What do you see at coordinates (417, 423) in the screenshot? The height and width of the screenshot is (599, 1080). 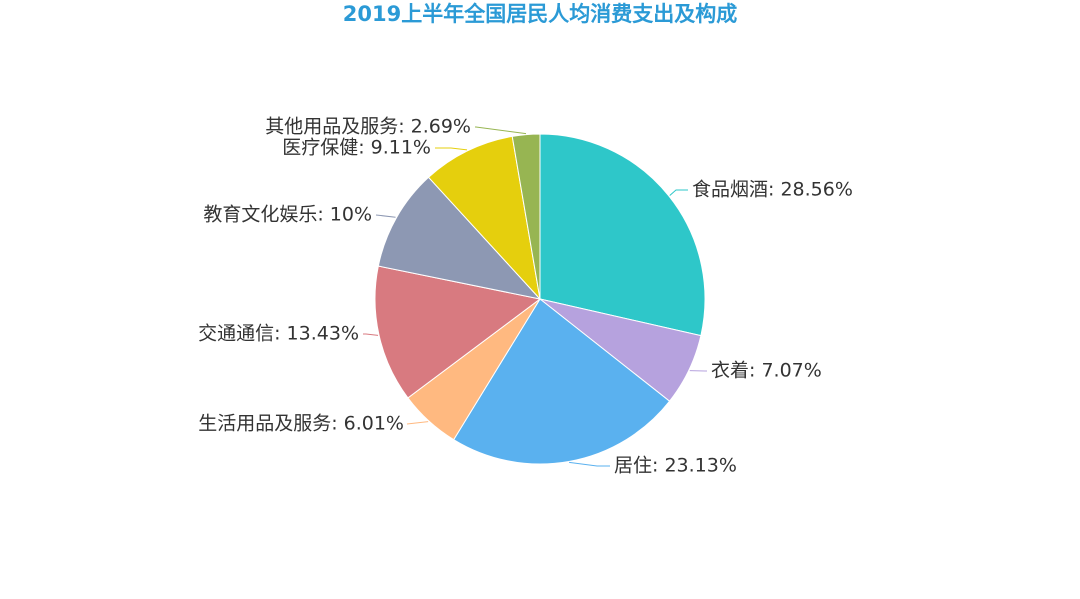 I see `leader-line-household-goods` at bounding box center [417, 423].